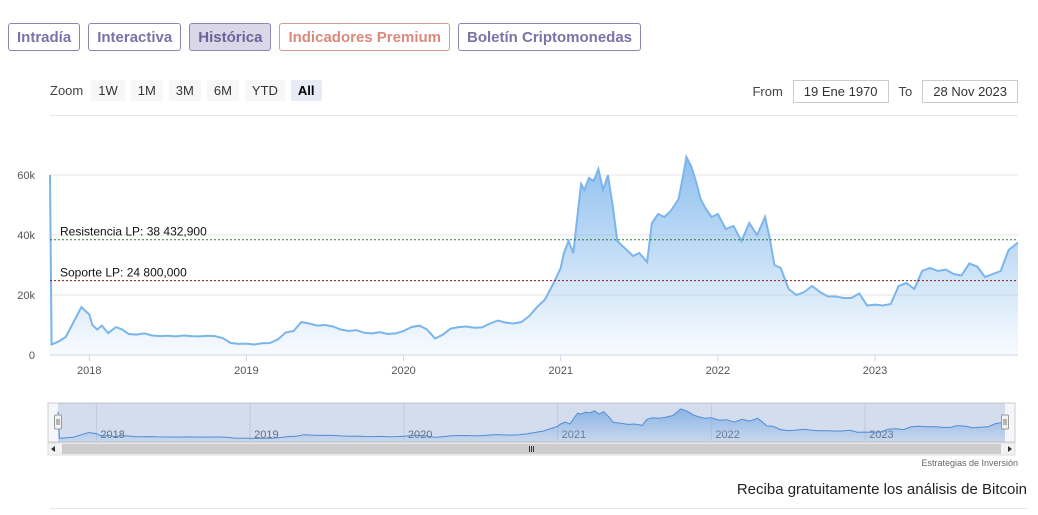  Describe the element at coordinates (534, 365) in the screenshot. I see `x-axis: 2018 2019 2020 2021 2022 2023` at that location.